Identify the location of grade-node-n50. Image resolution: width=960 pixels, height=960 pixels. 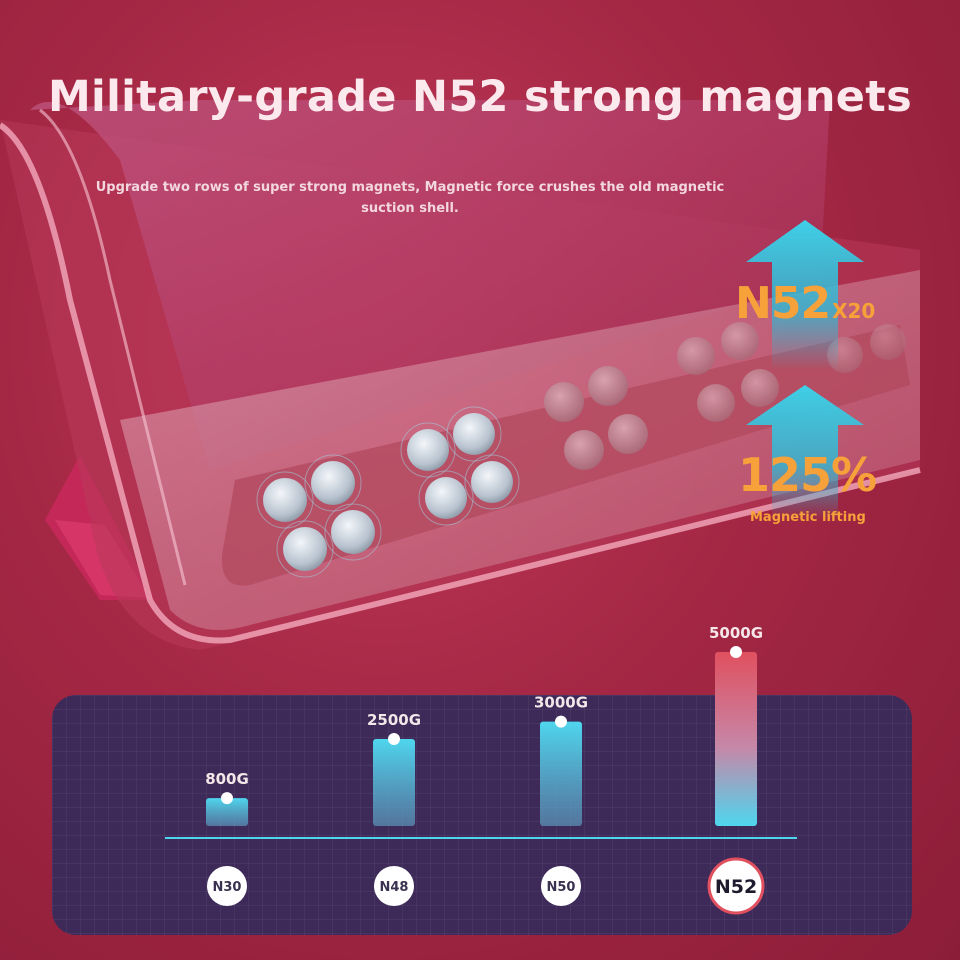
(561, 886).